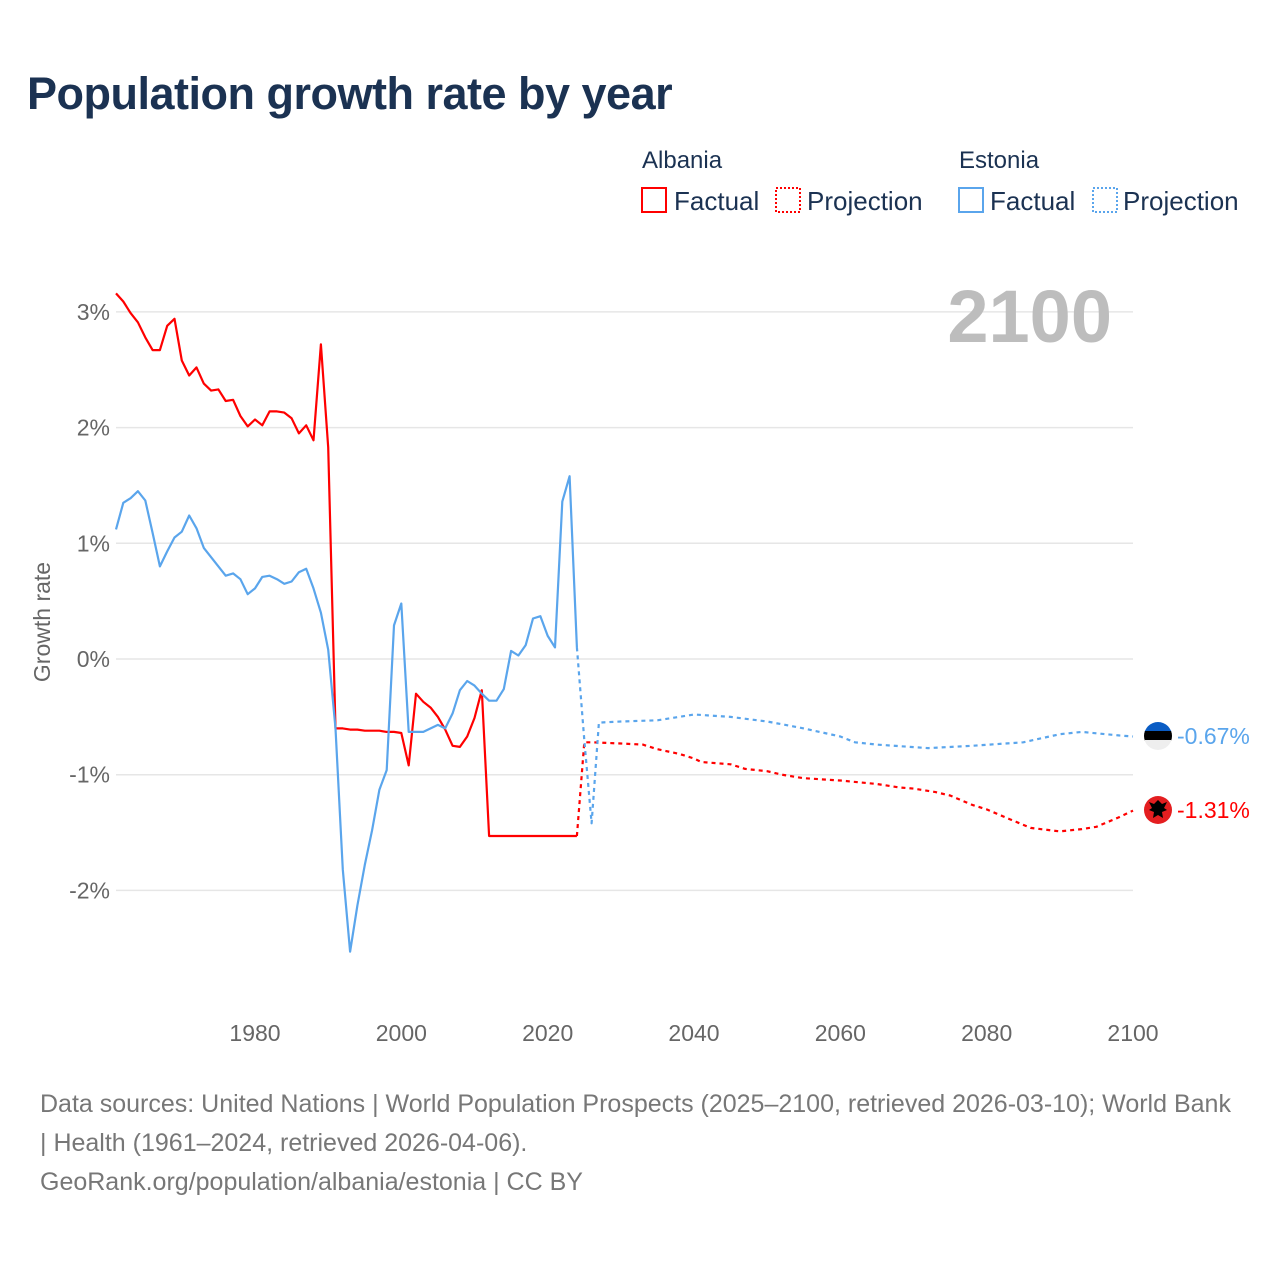 This screenshot has width=1280, height=1280. Describe the element at coordinates (89, 775) in the screenshot. I see `y-tick-label: -1%` at that location.